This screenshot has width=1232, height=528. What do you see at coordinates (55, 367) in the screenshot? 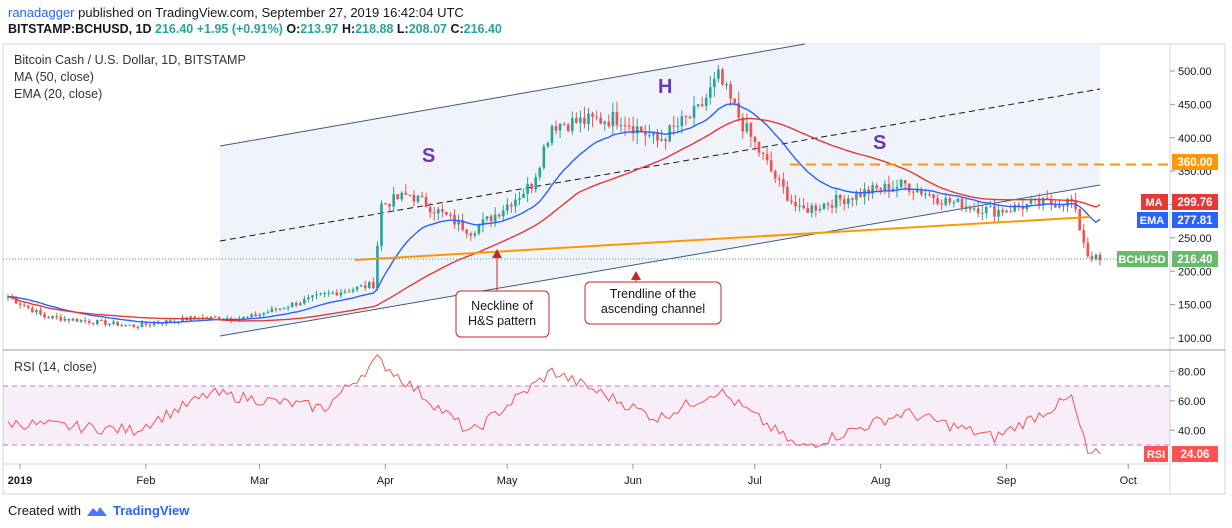
I see `legend-rsi: RSI (14, close)` at bounding box center [55, 367].